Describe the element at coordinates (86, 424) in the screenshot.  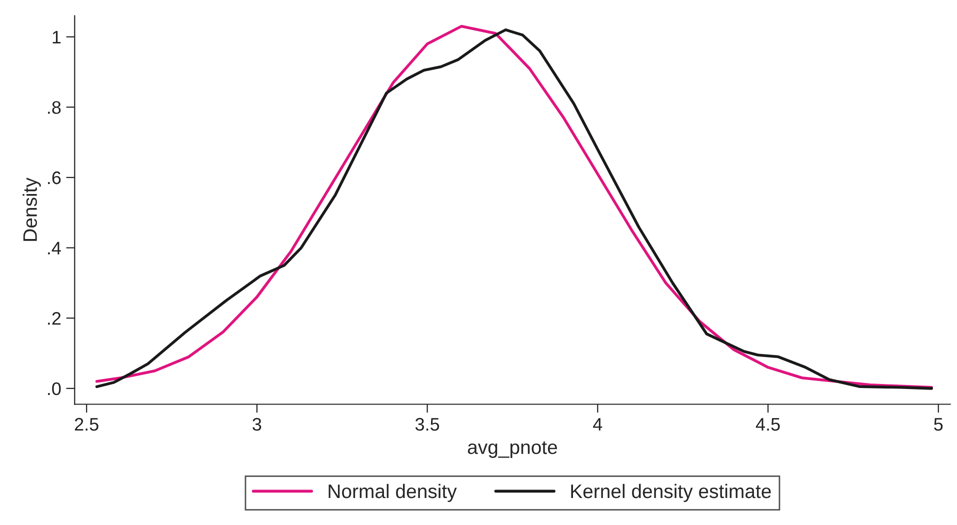
I see `x-tick-label: 2.5` at that location.